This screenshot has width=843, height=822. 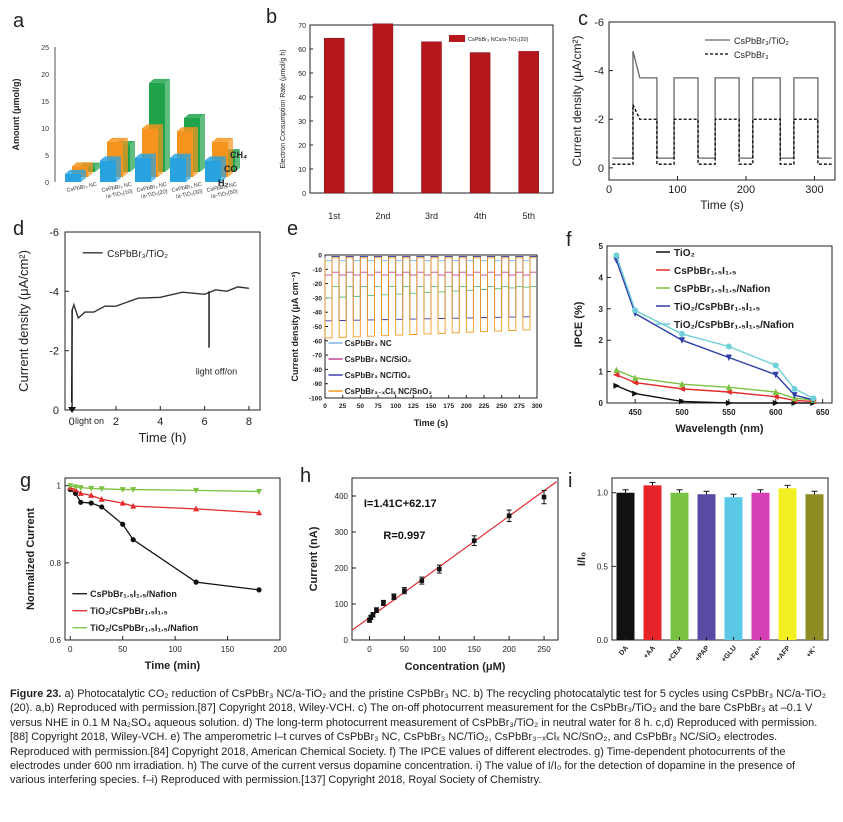 What do you see at coordinates (601, 340) in the screenshot?
I see `y-tick-label: 2` at bounding box center [601, 340].